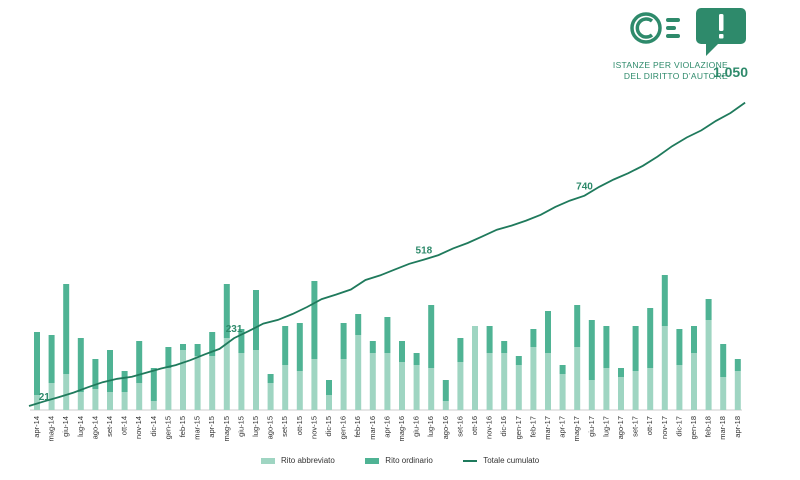 This screenshot has height=480, width=800. Describe the element at coordinates (474, 425) in the screenshot. I see `x-tick-ott-16: ott-16` at that location.